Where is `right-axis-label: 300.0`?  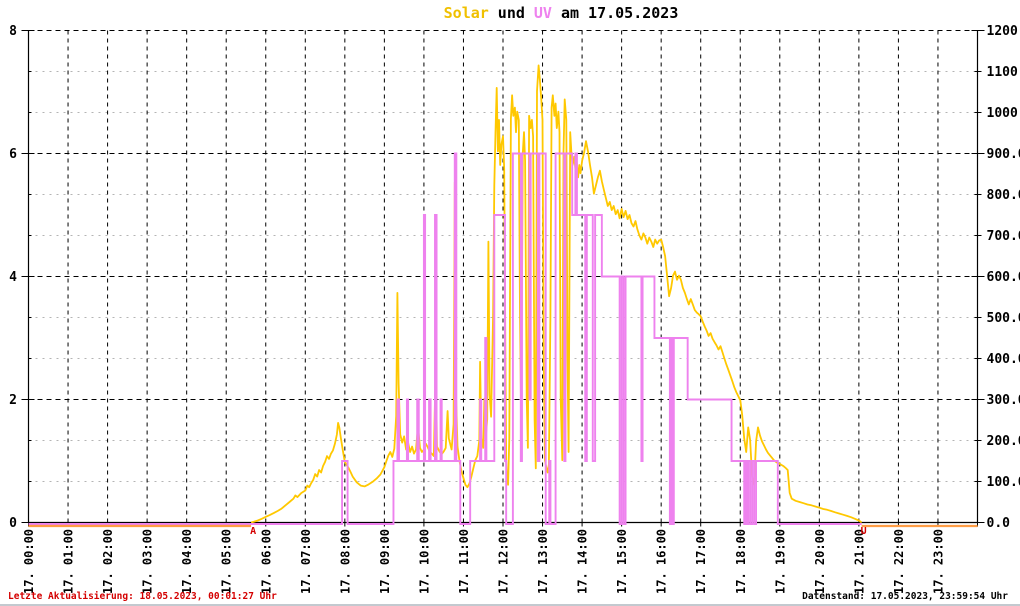
right-axis-label: 300.0 is located at coordinates (1003, 400).